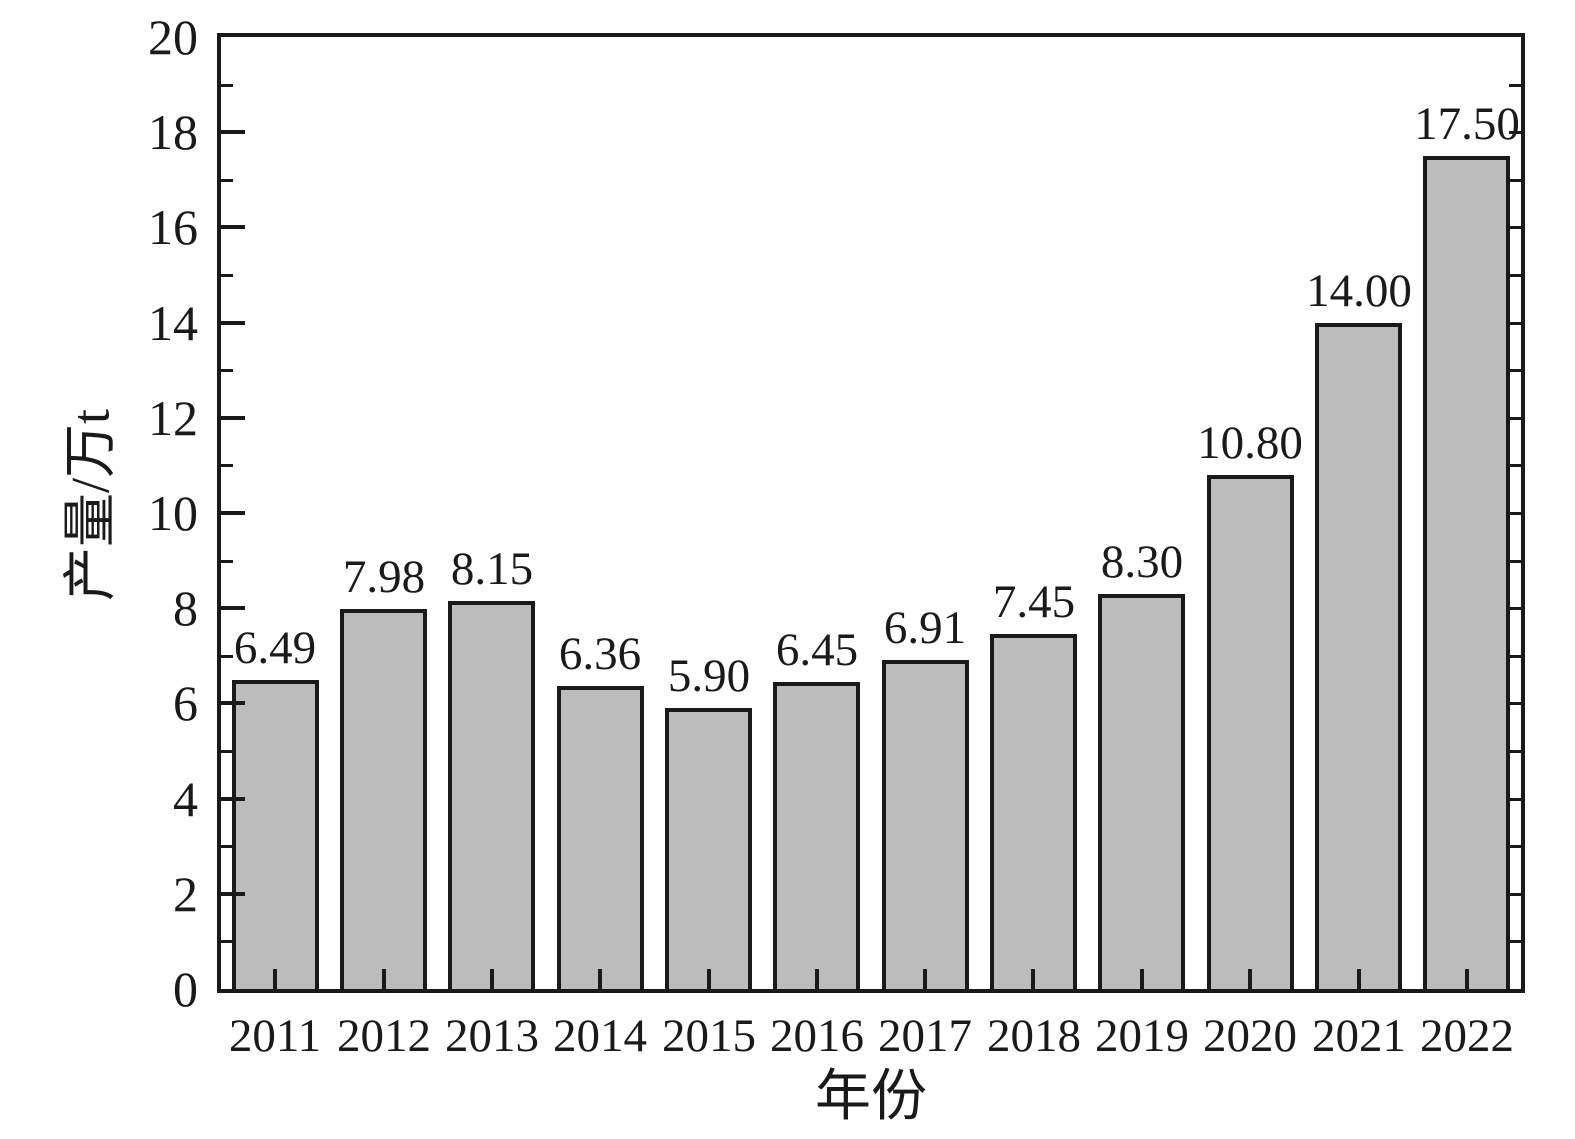 Image resolution: width=1575 pixels, height=1139 pixels. What do you see at coordinates (1250, 443) in the screenshot?
I see `bar-value-label: 10.80` at bounding box center [1250, 443].